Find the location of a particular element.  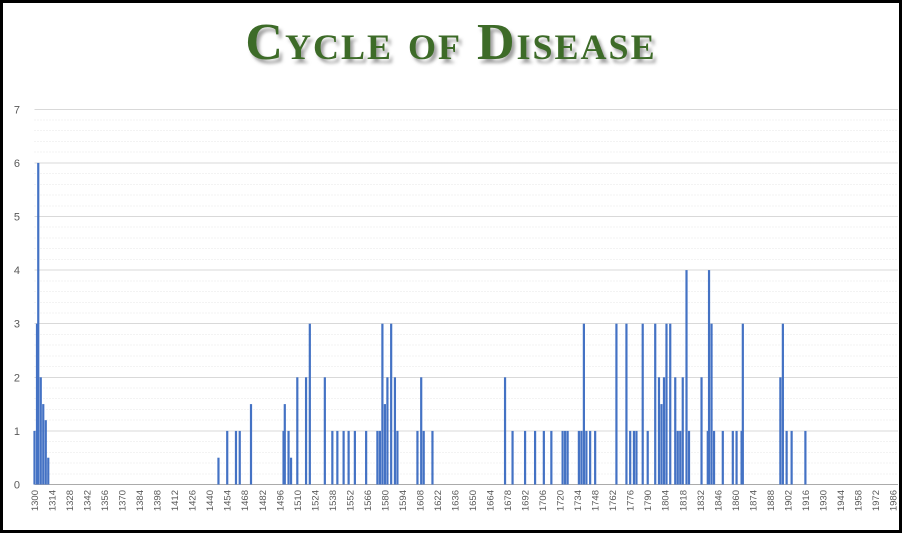

x-tick-label: 1958 is located at coordinates (858, 500).